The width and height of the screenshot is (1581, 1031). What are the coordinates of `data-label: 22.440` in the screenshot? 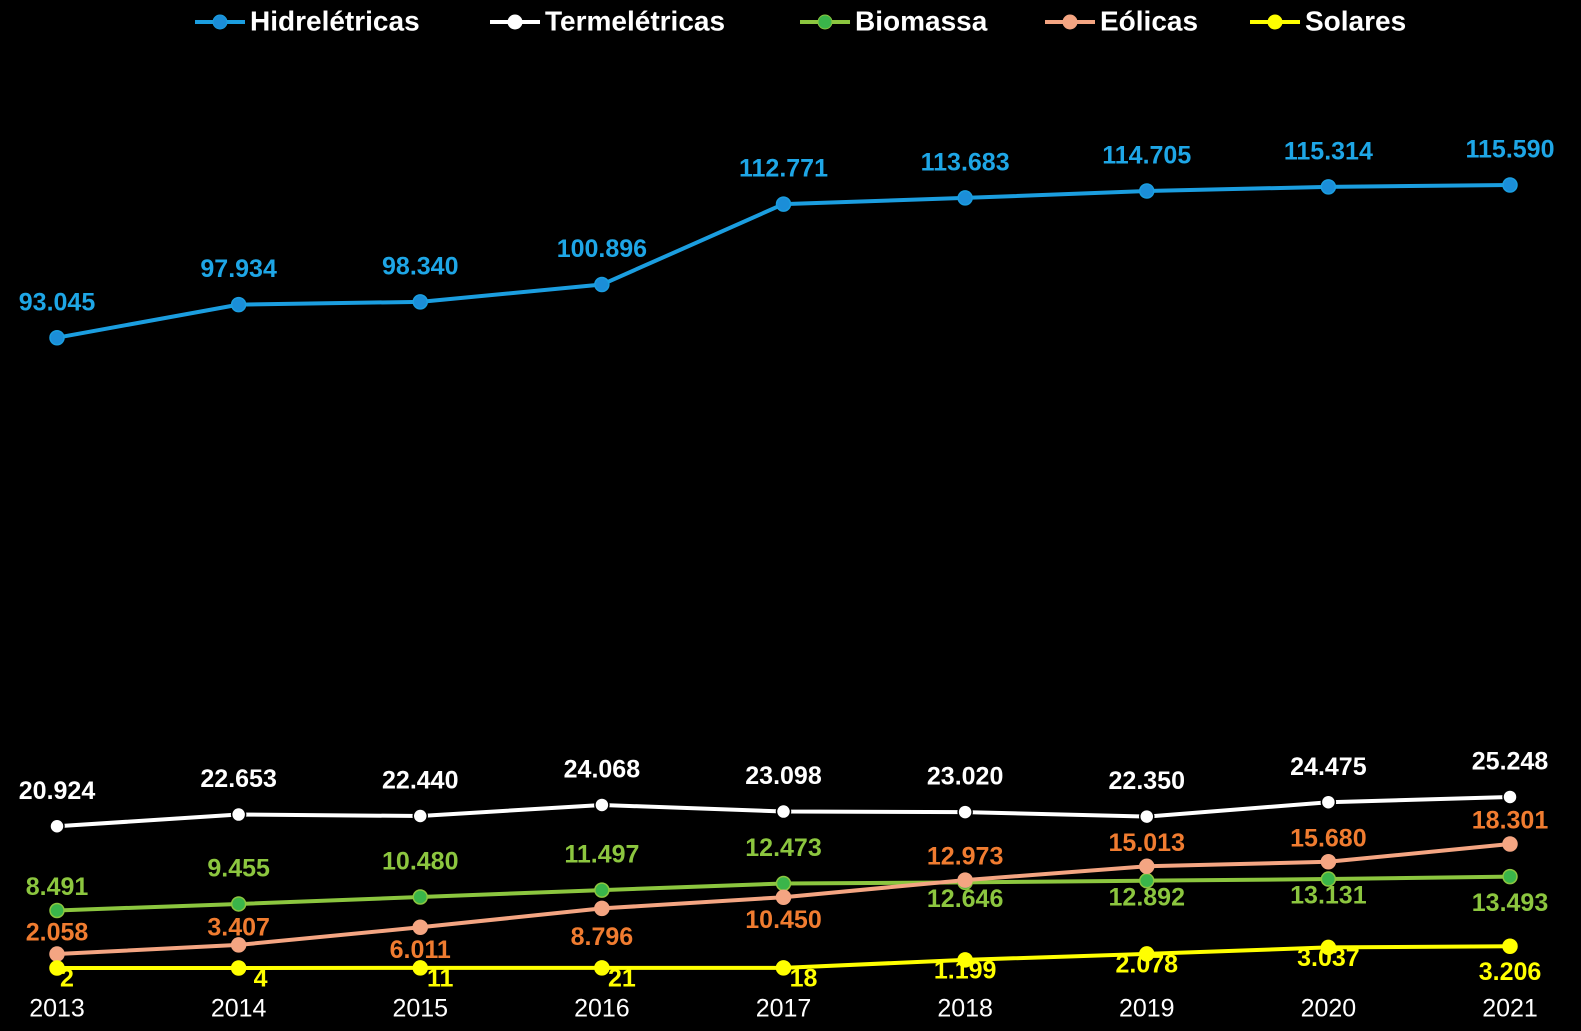 It's located at (420, 781).